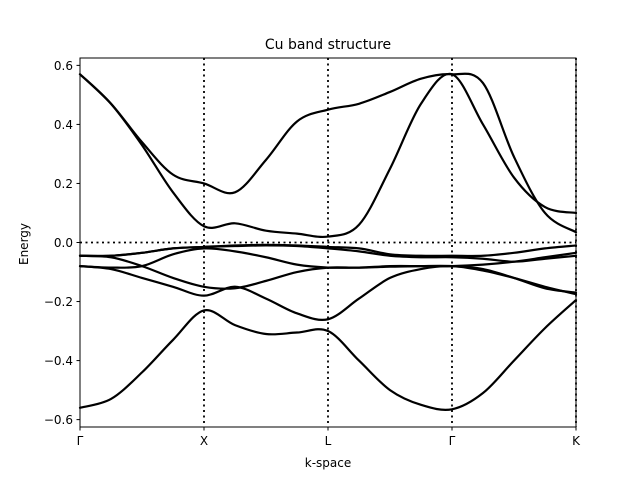  I want to click on y-tick-label: 0.2, so click(63, 184).